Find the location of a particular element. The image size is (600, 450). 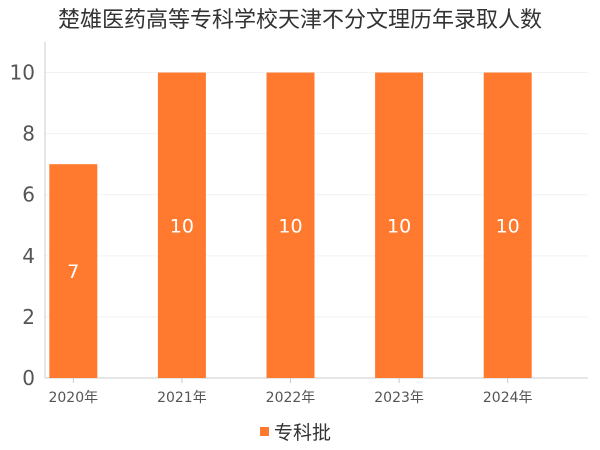

legend-label: 专科批 is located at coordinates (302, 433).